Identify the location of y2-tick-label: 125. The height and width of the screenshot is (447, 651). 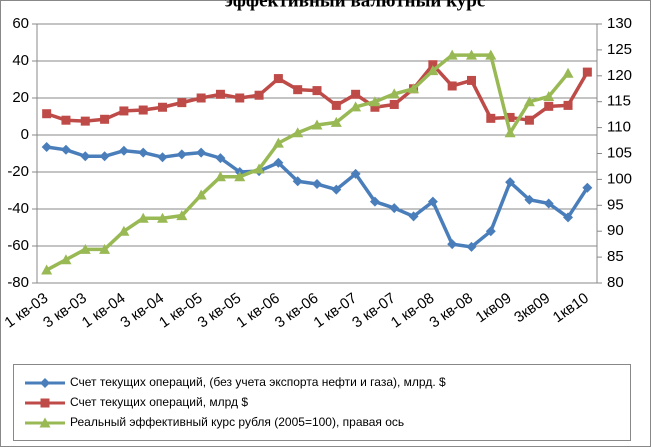
(619, 49).